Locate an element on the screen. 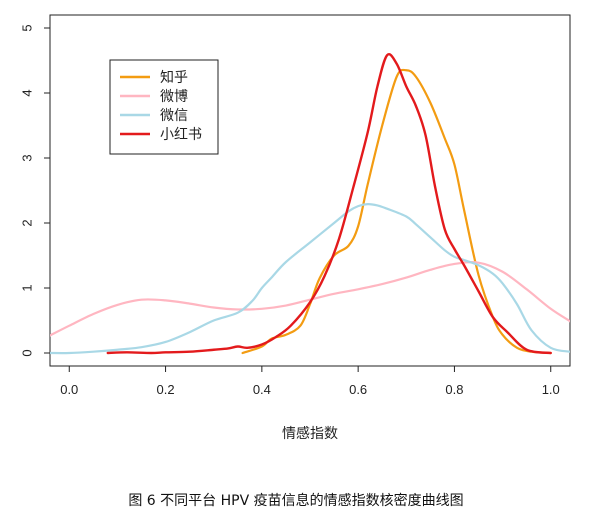 Image resolution: width=592 pixels, height=521 pixels. x-tick-label: 0.0 is located at coordinates (69, 389).